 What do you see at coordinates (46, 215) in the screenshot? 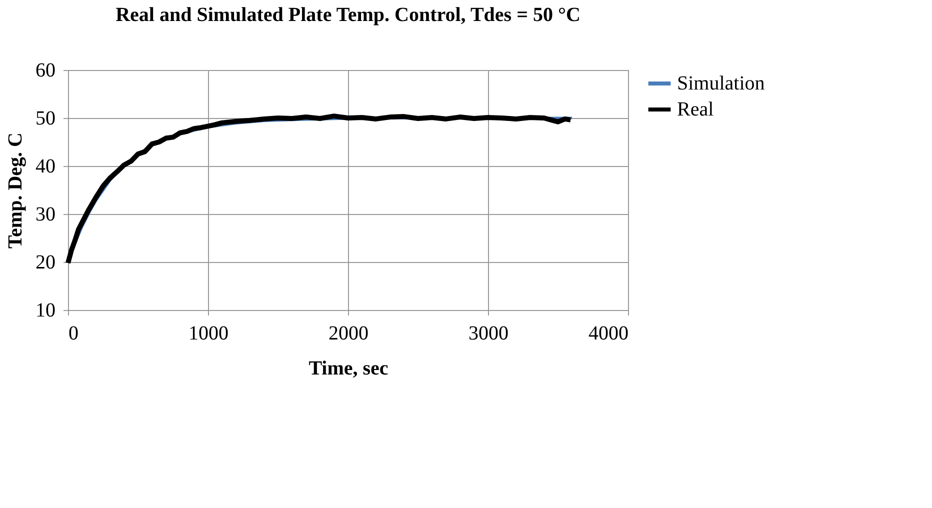
I see `y-tick-label: 30` at bounding box center [46, 215].